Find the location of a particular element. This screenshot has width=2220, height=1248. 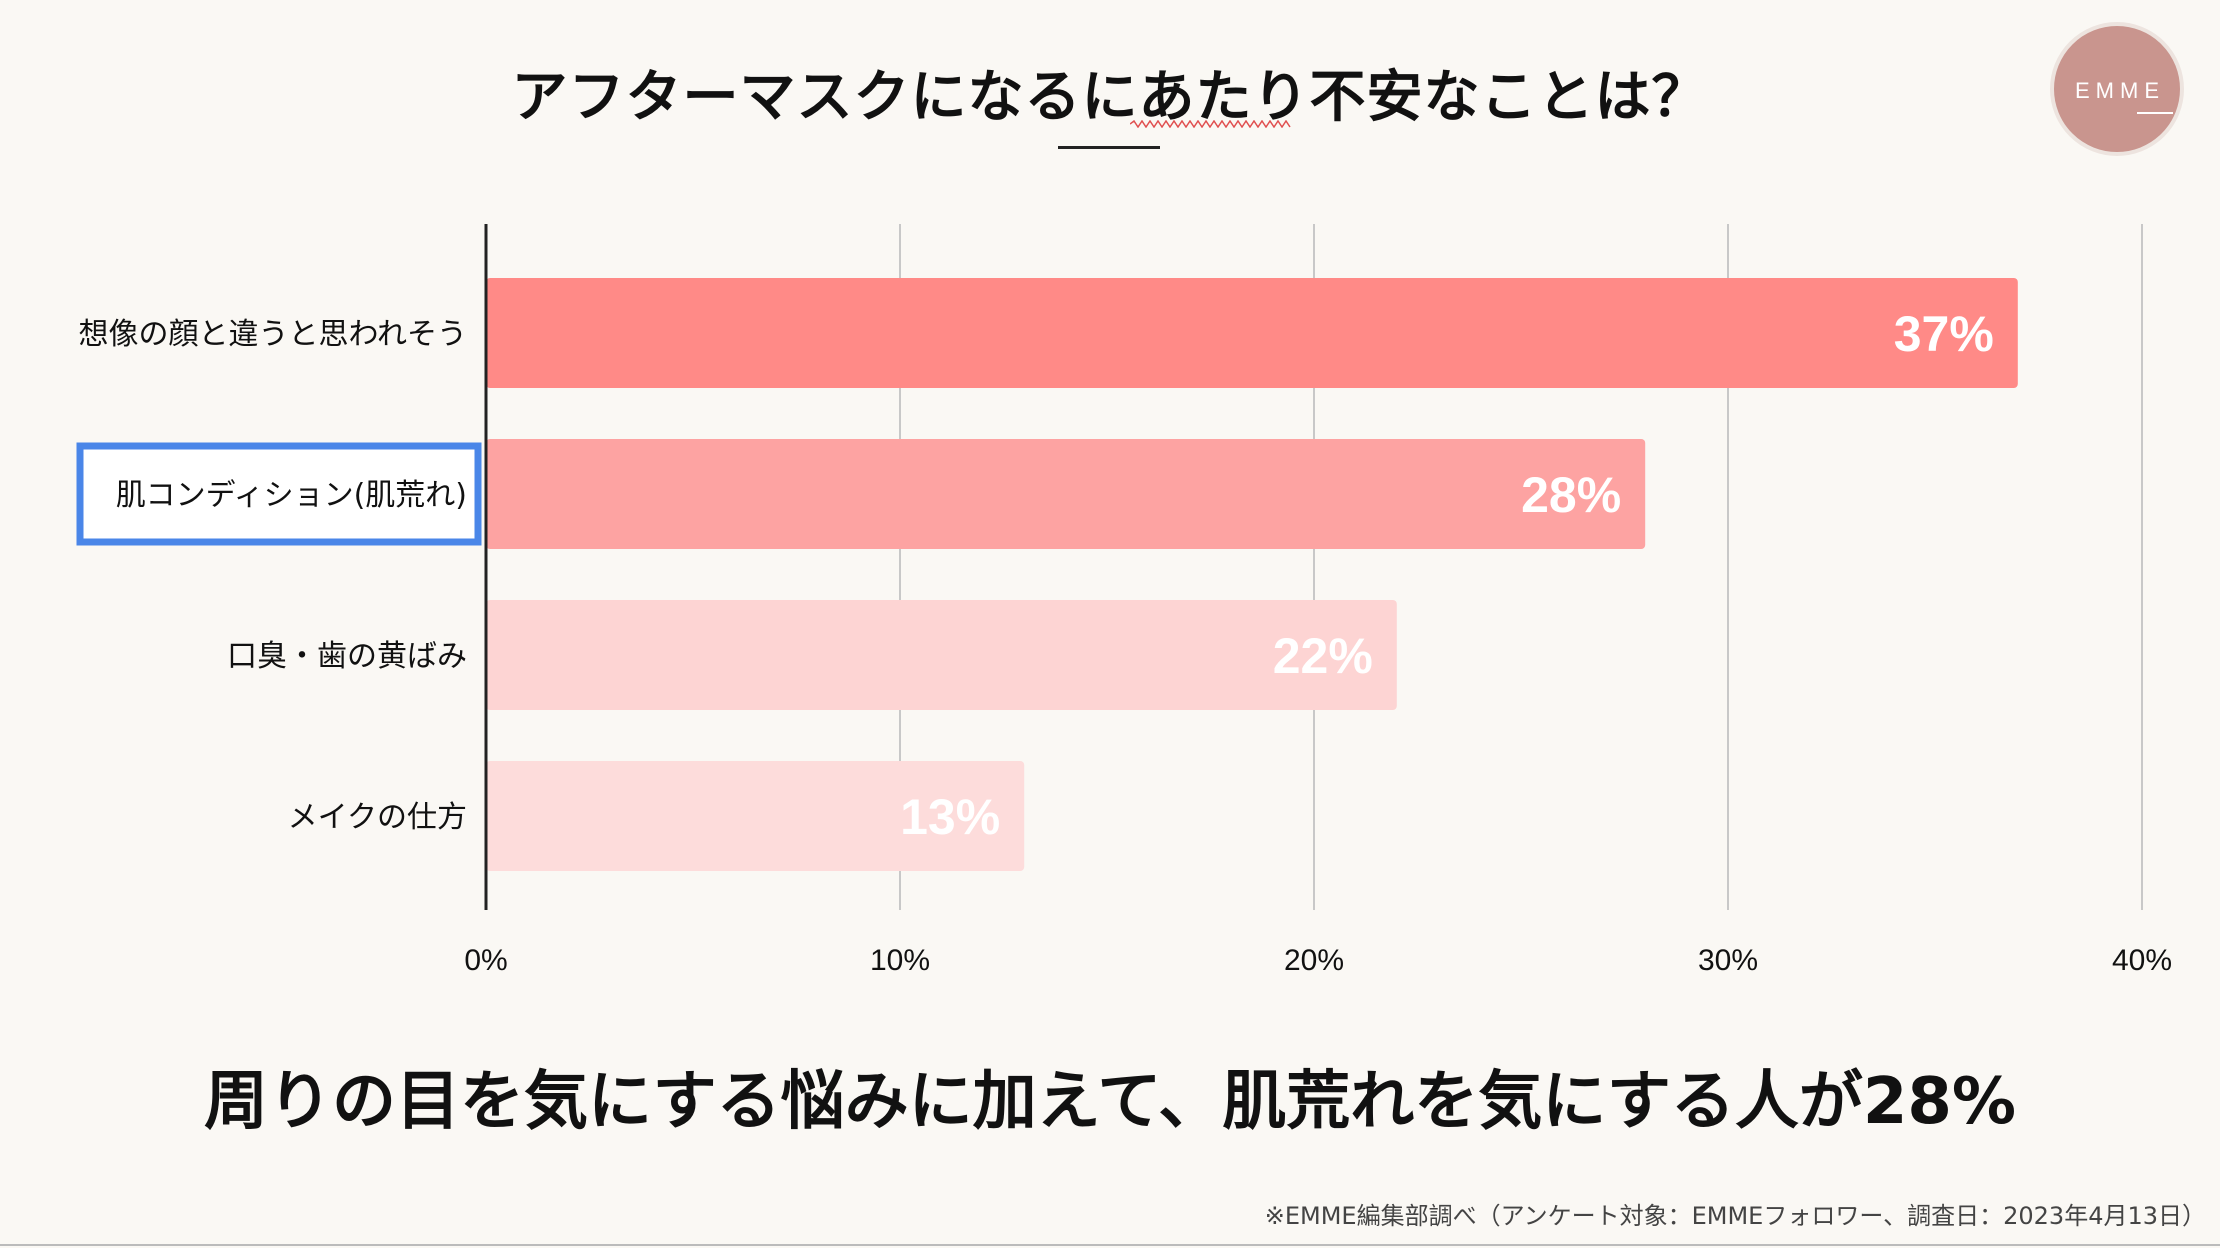

title-underline is located at coordinates (1109, 147).